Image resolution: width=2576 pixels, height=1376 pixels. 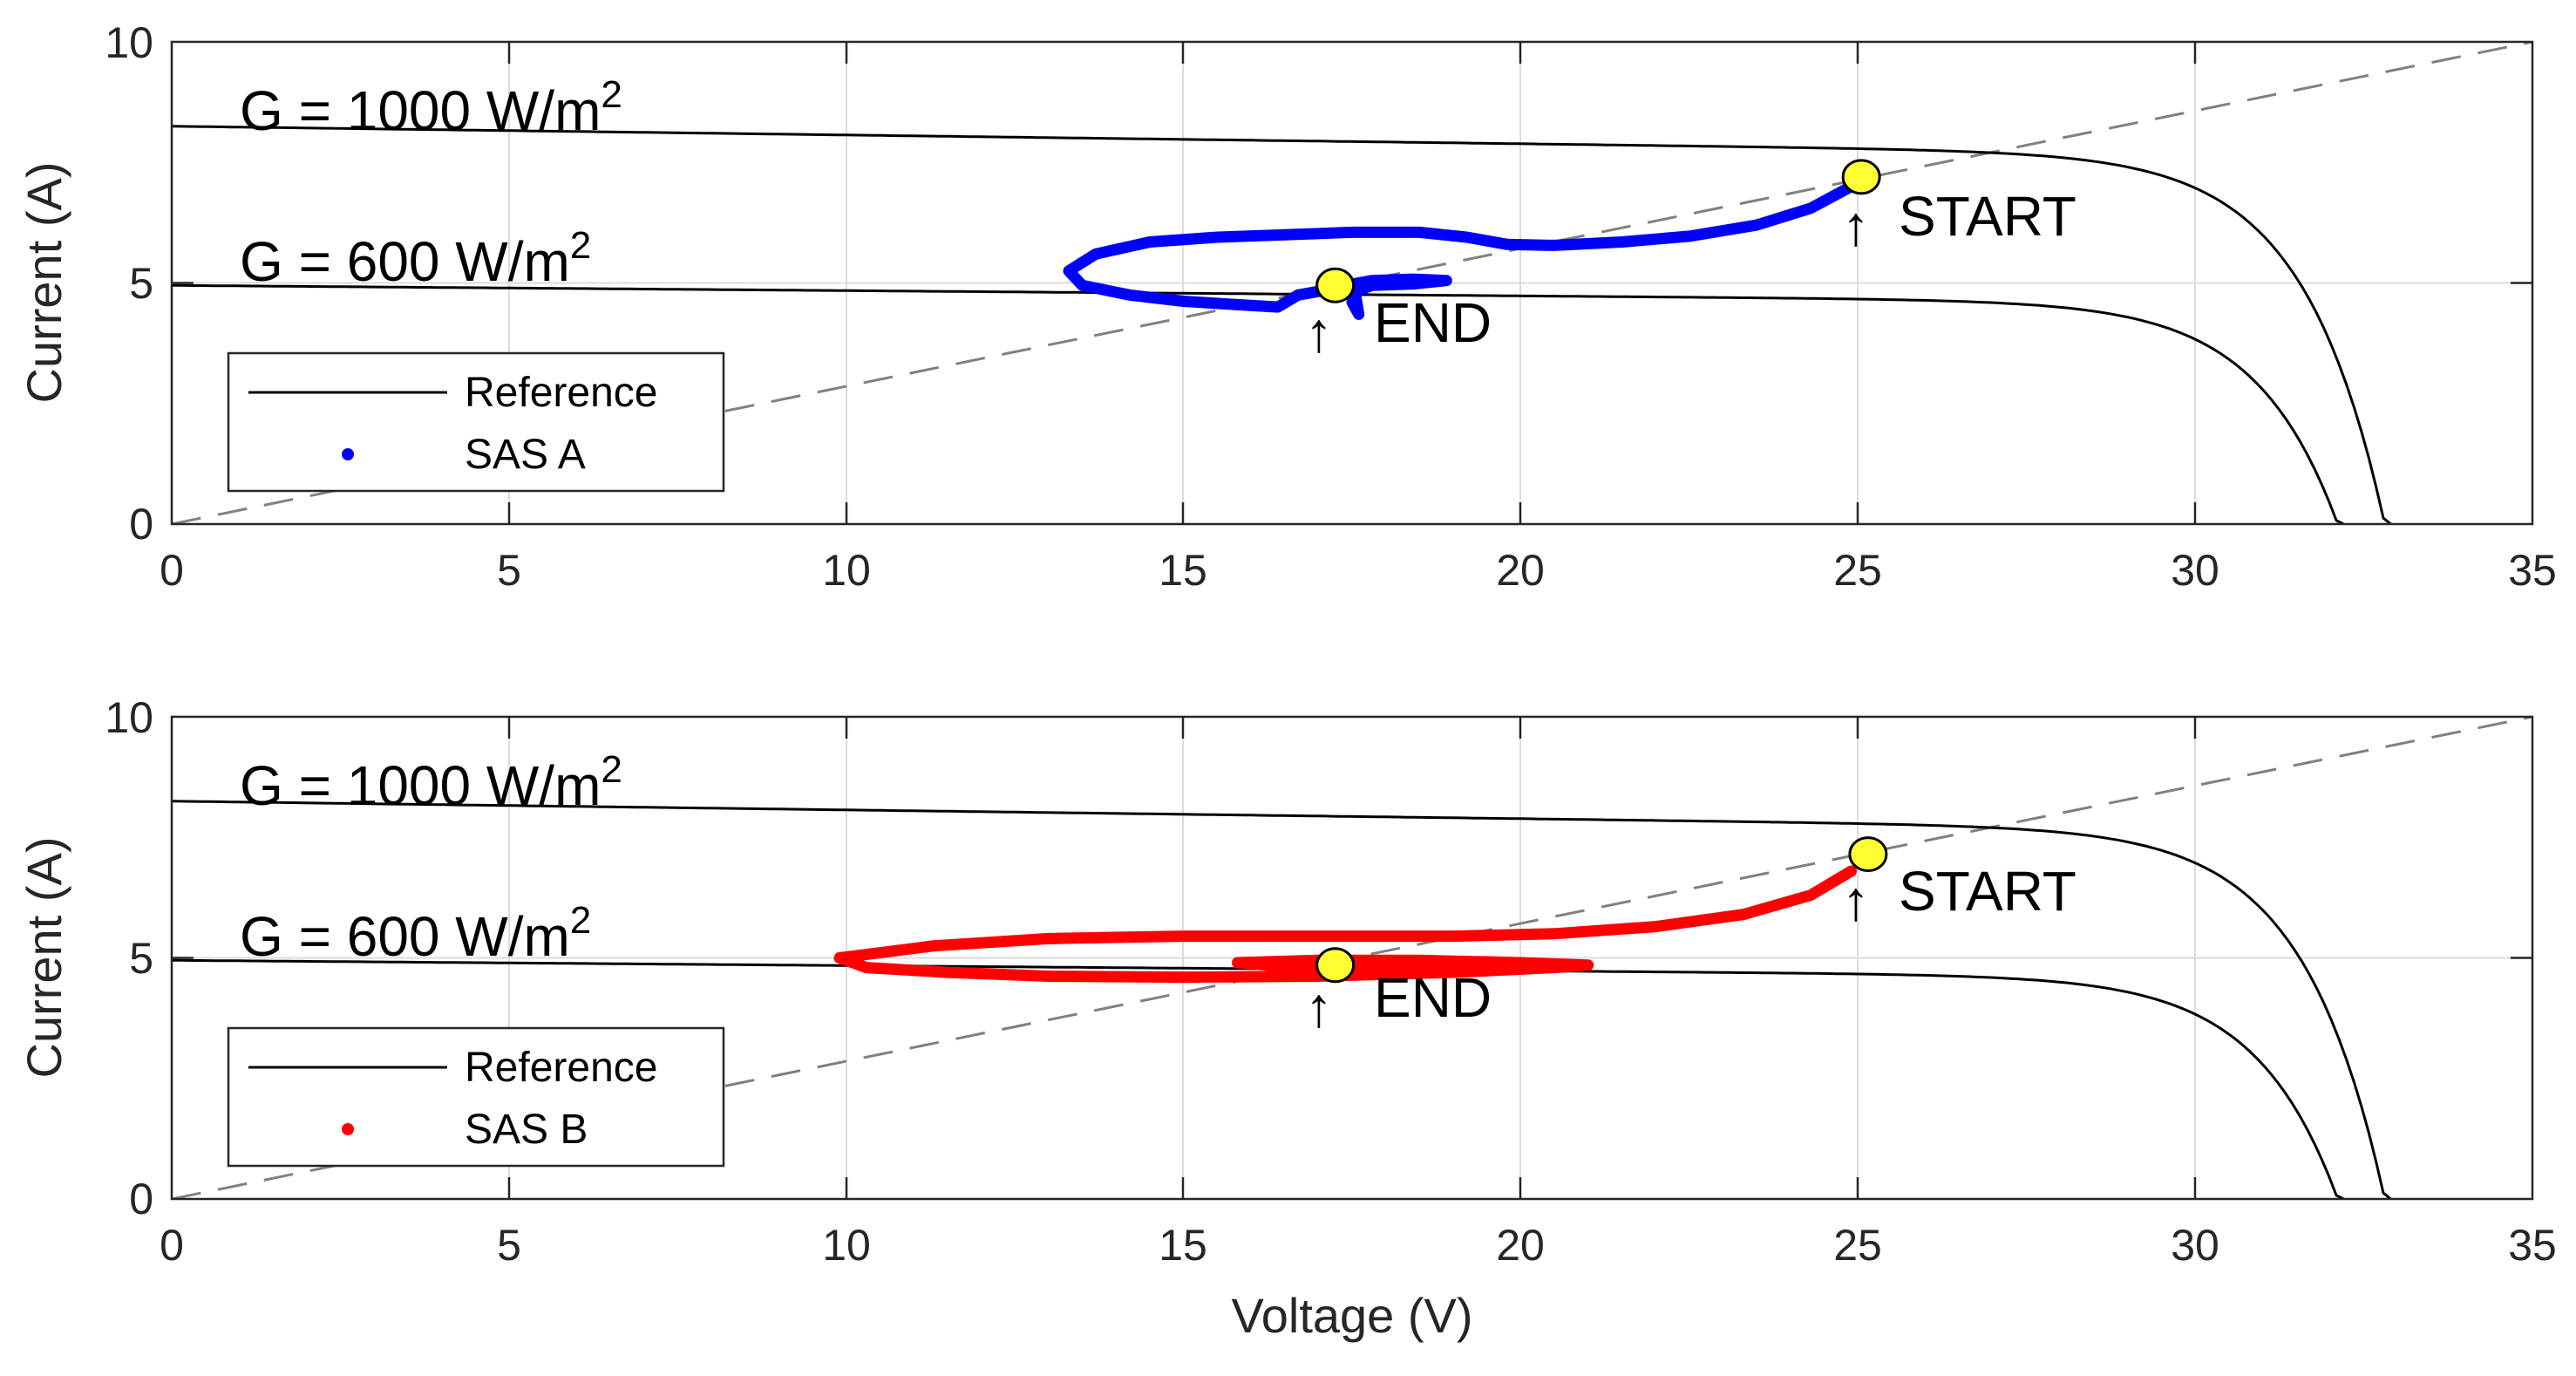 I want to click on top-y-tick-10: 10, so click(x=129, y=42).